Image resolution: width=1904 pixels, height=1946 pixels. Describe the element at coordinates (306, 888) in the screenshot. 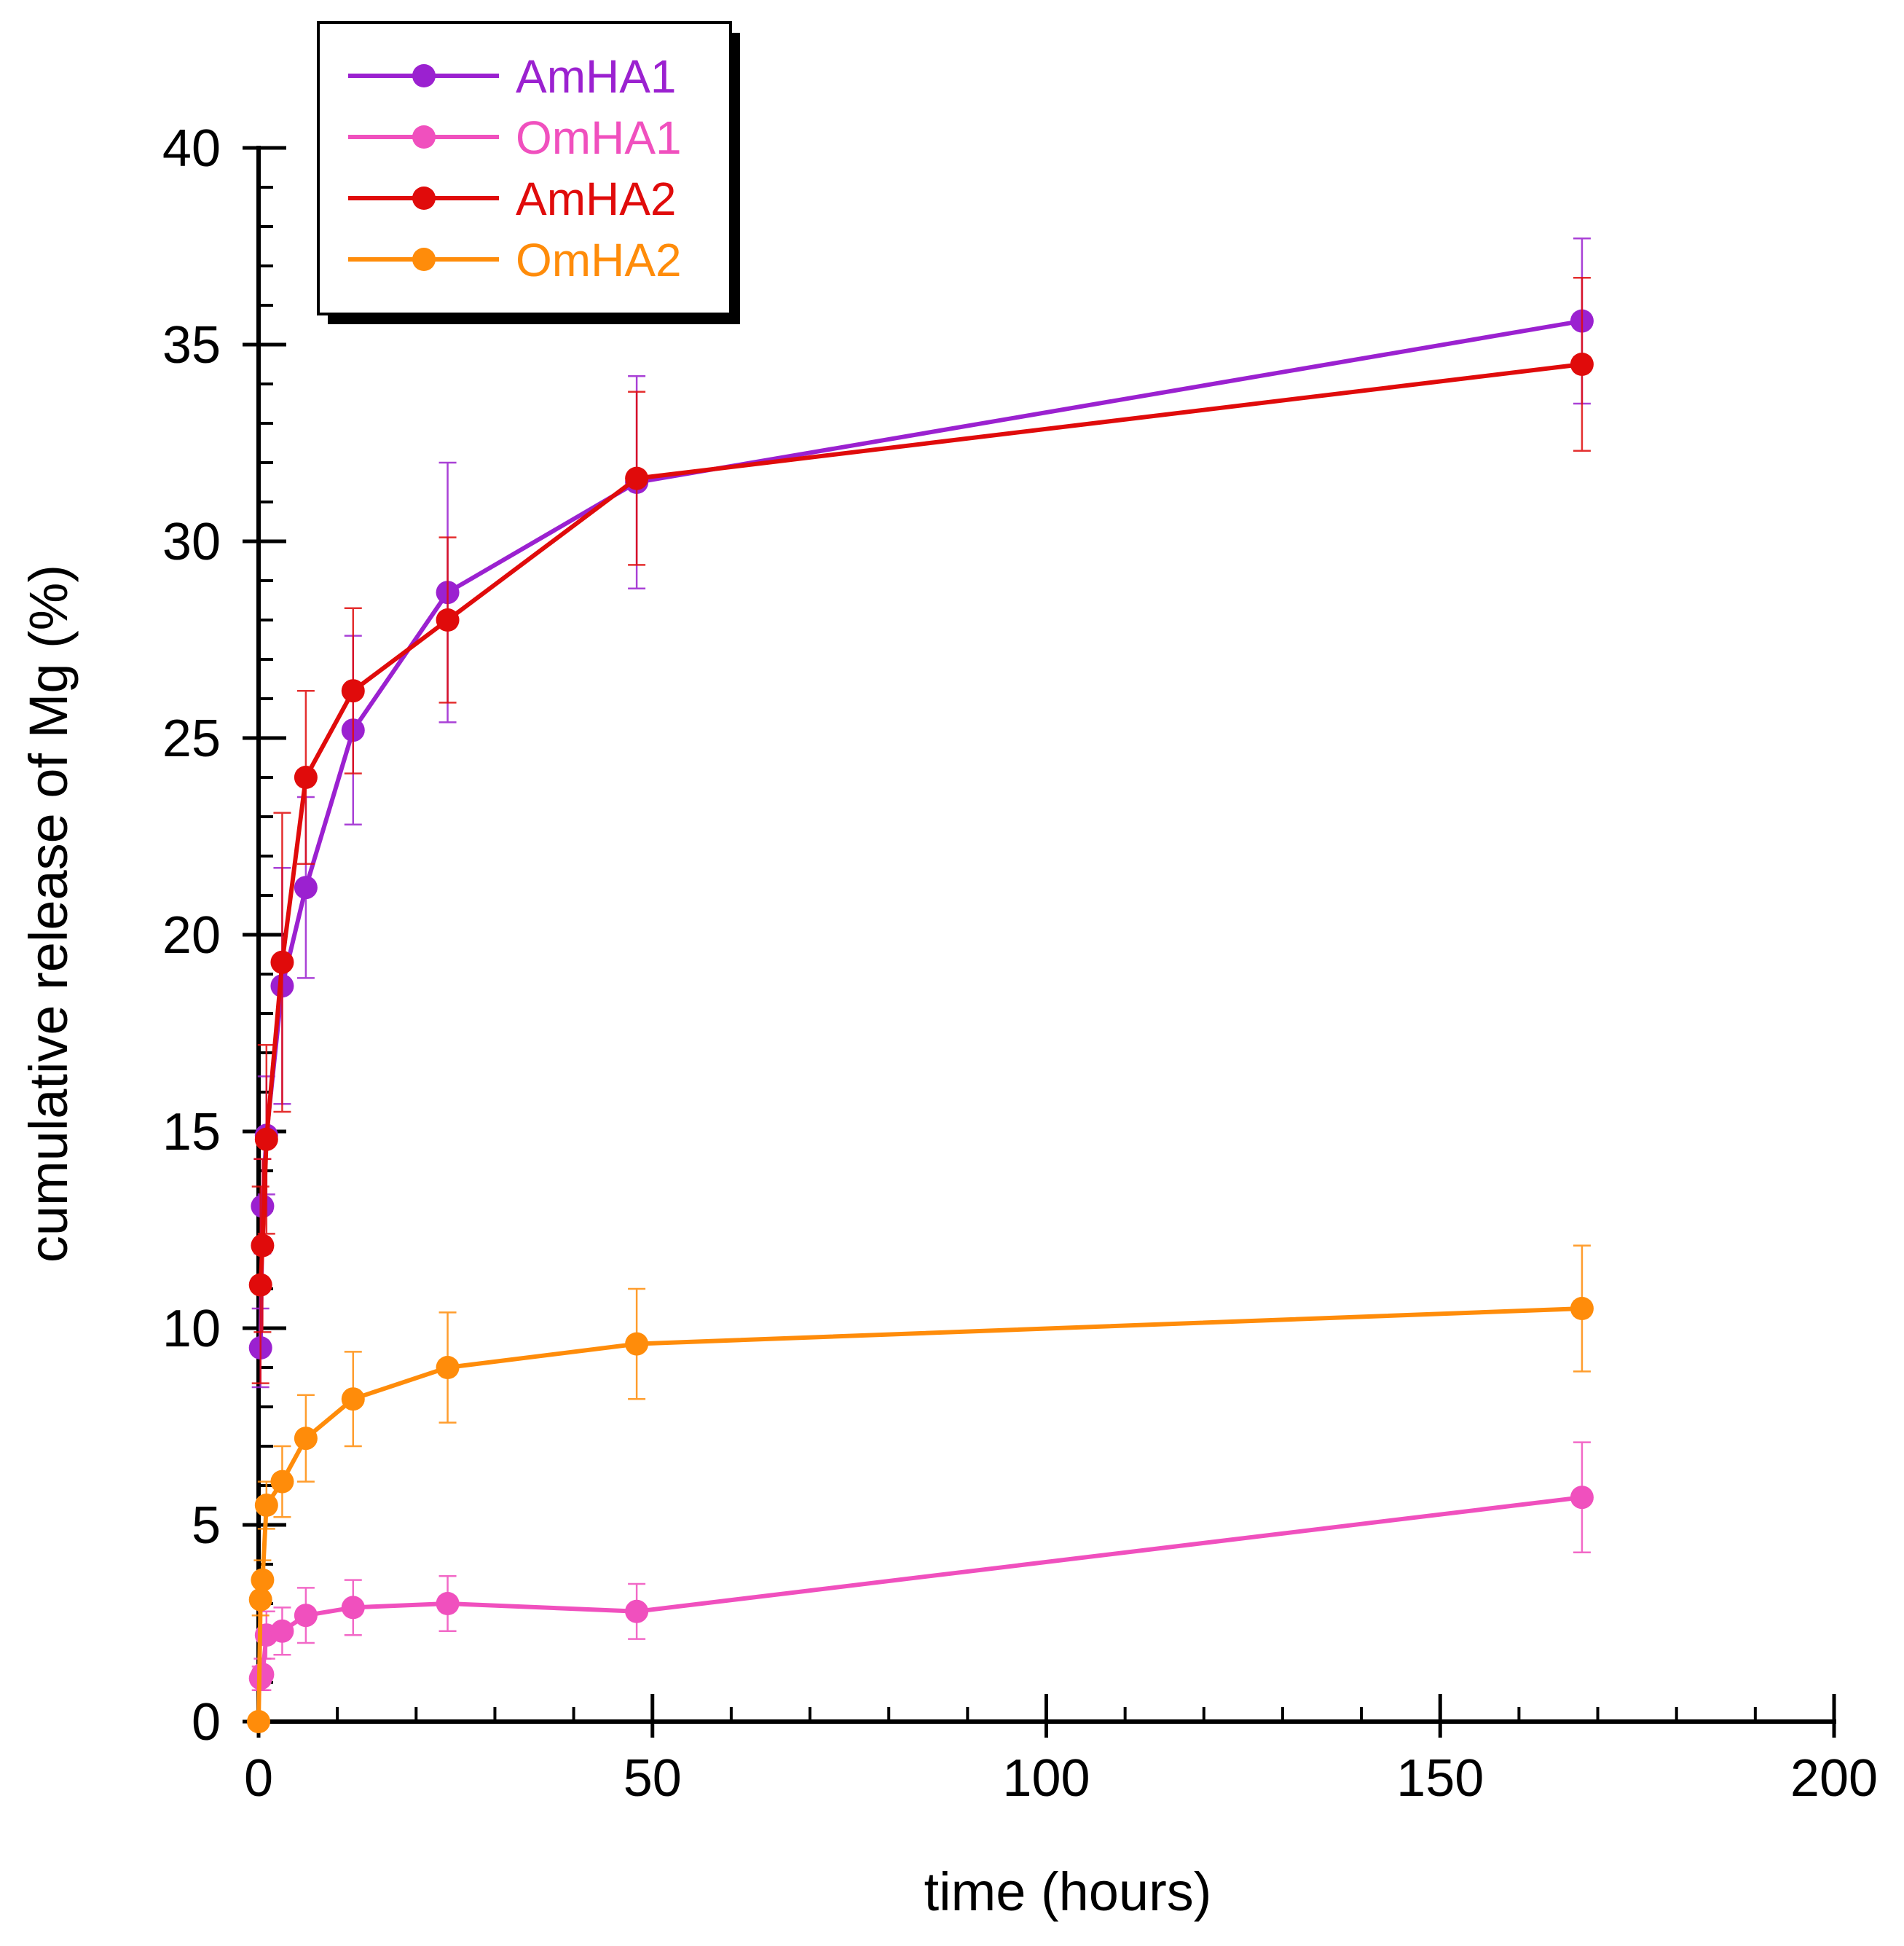

I see `amha1-point` at that location.